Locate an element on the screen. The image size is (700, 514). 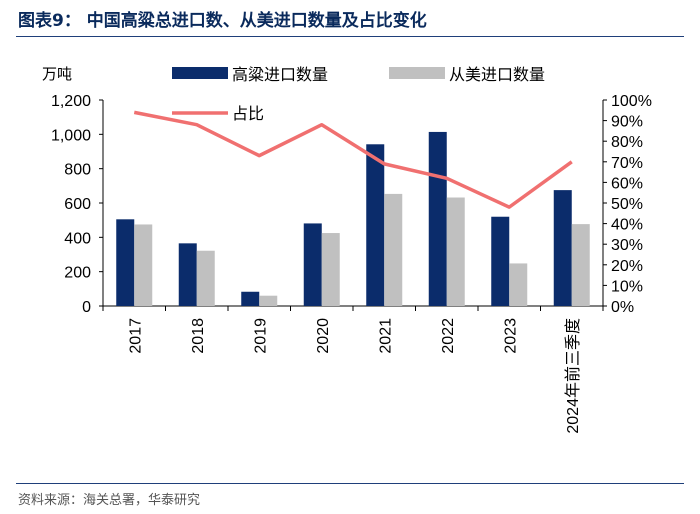
legend-label-sorghum: 高粱进口数量 is located at coordinates (280, 75).